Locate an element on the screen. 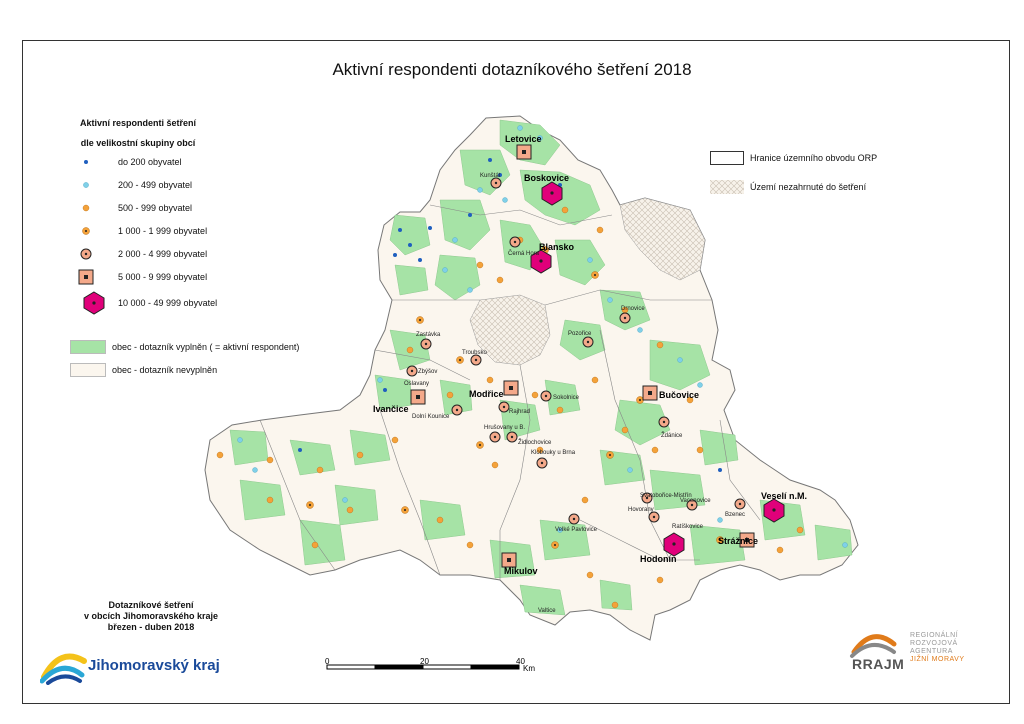  city-label-mikulov: Mikulov is located at coordinates (521, 571).